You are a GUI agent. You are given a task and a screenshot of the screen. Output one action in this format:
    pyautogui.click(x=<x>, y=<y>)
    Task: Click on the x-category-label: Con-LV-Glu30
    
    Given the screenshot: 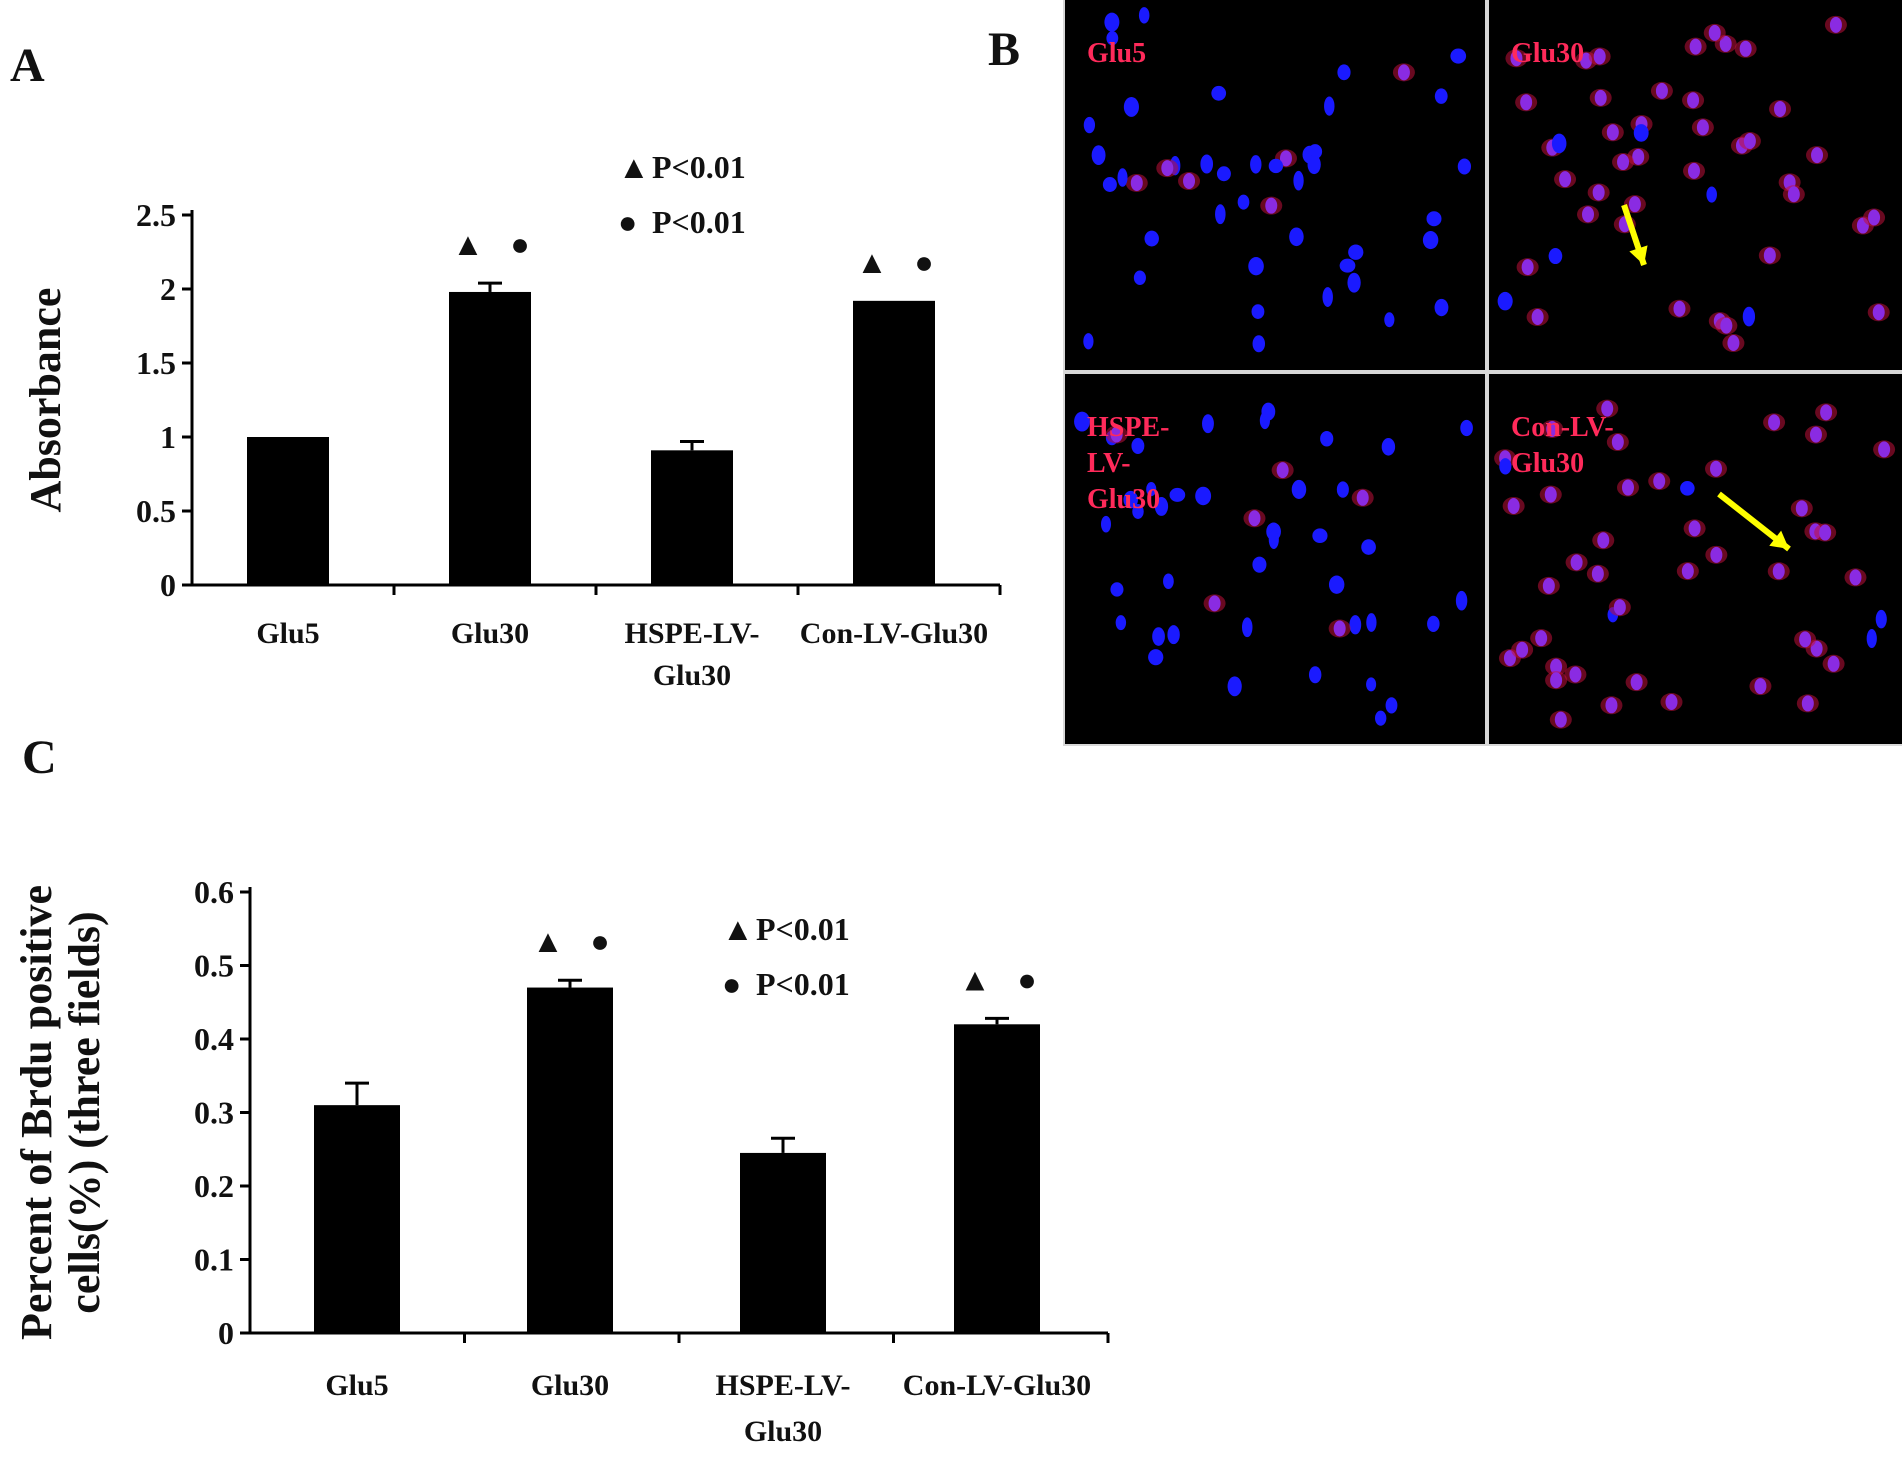 What is the action you would take?
    pyautogui.click(x=894, y=633)
    